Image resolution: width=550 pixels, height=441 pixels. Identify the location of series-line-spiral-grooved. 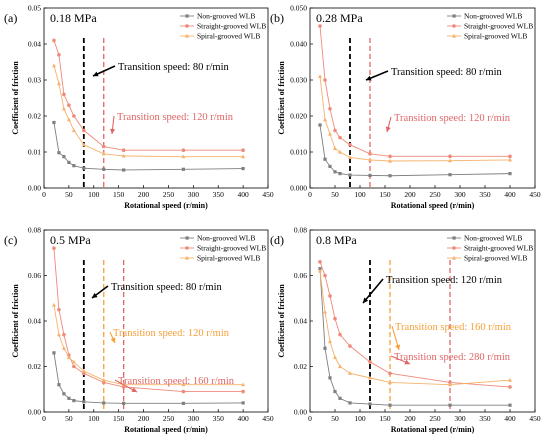
(148, 111).